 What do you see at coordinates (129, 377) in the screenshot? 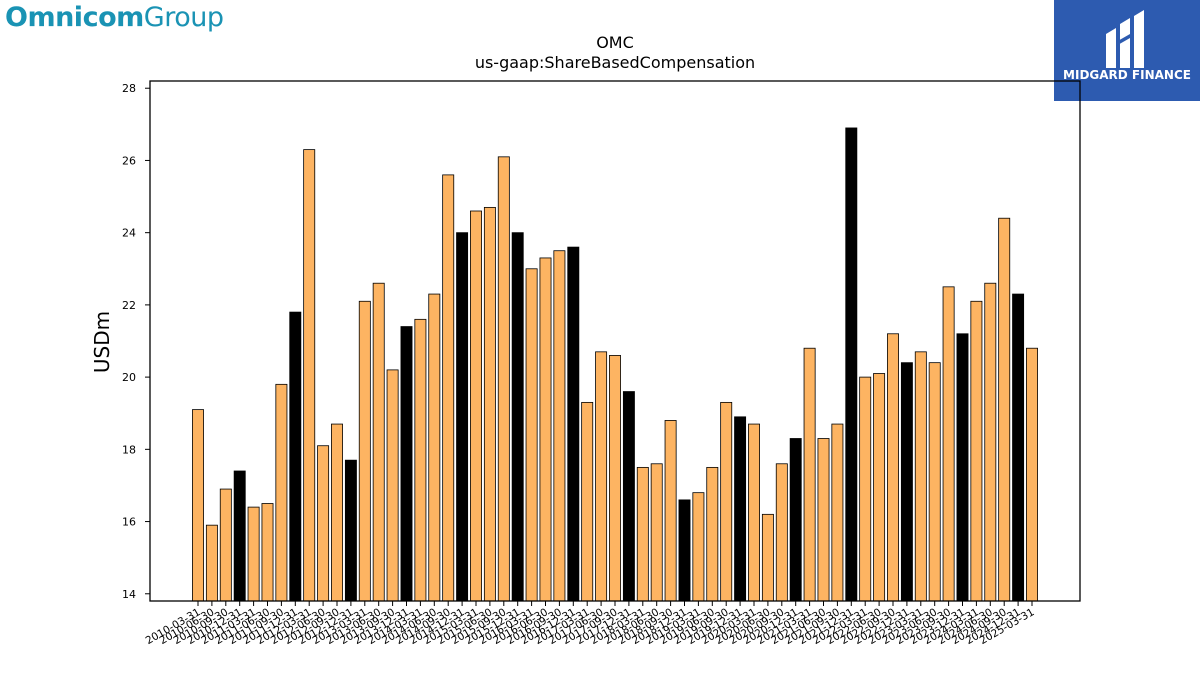
I see `y-tick-label: 20` at bounding box center [129, 377].